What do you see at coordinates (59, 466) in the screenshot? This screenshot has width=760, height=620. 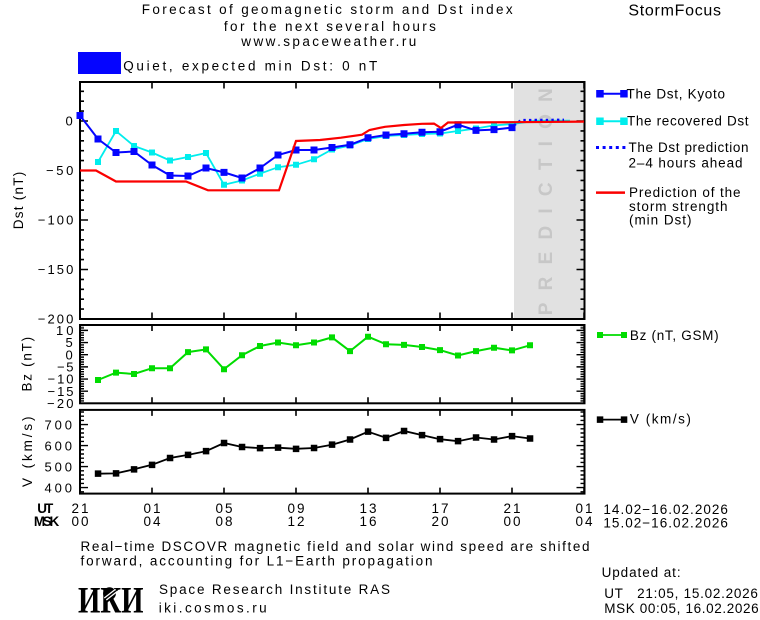 I see `svg-text: 500` at bounding box center [59, 466].